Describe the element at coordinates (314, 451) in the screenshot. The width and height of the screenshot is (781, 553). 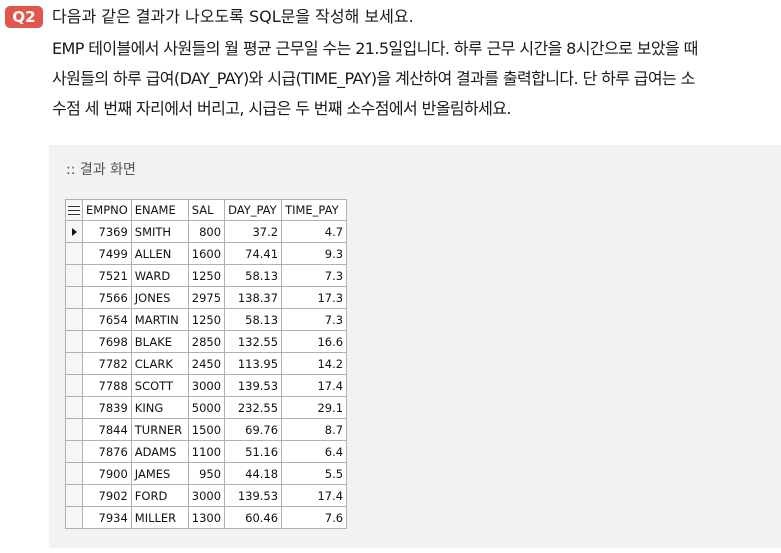
I see `cell-time-pay: 6.4` at that location.